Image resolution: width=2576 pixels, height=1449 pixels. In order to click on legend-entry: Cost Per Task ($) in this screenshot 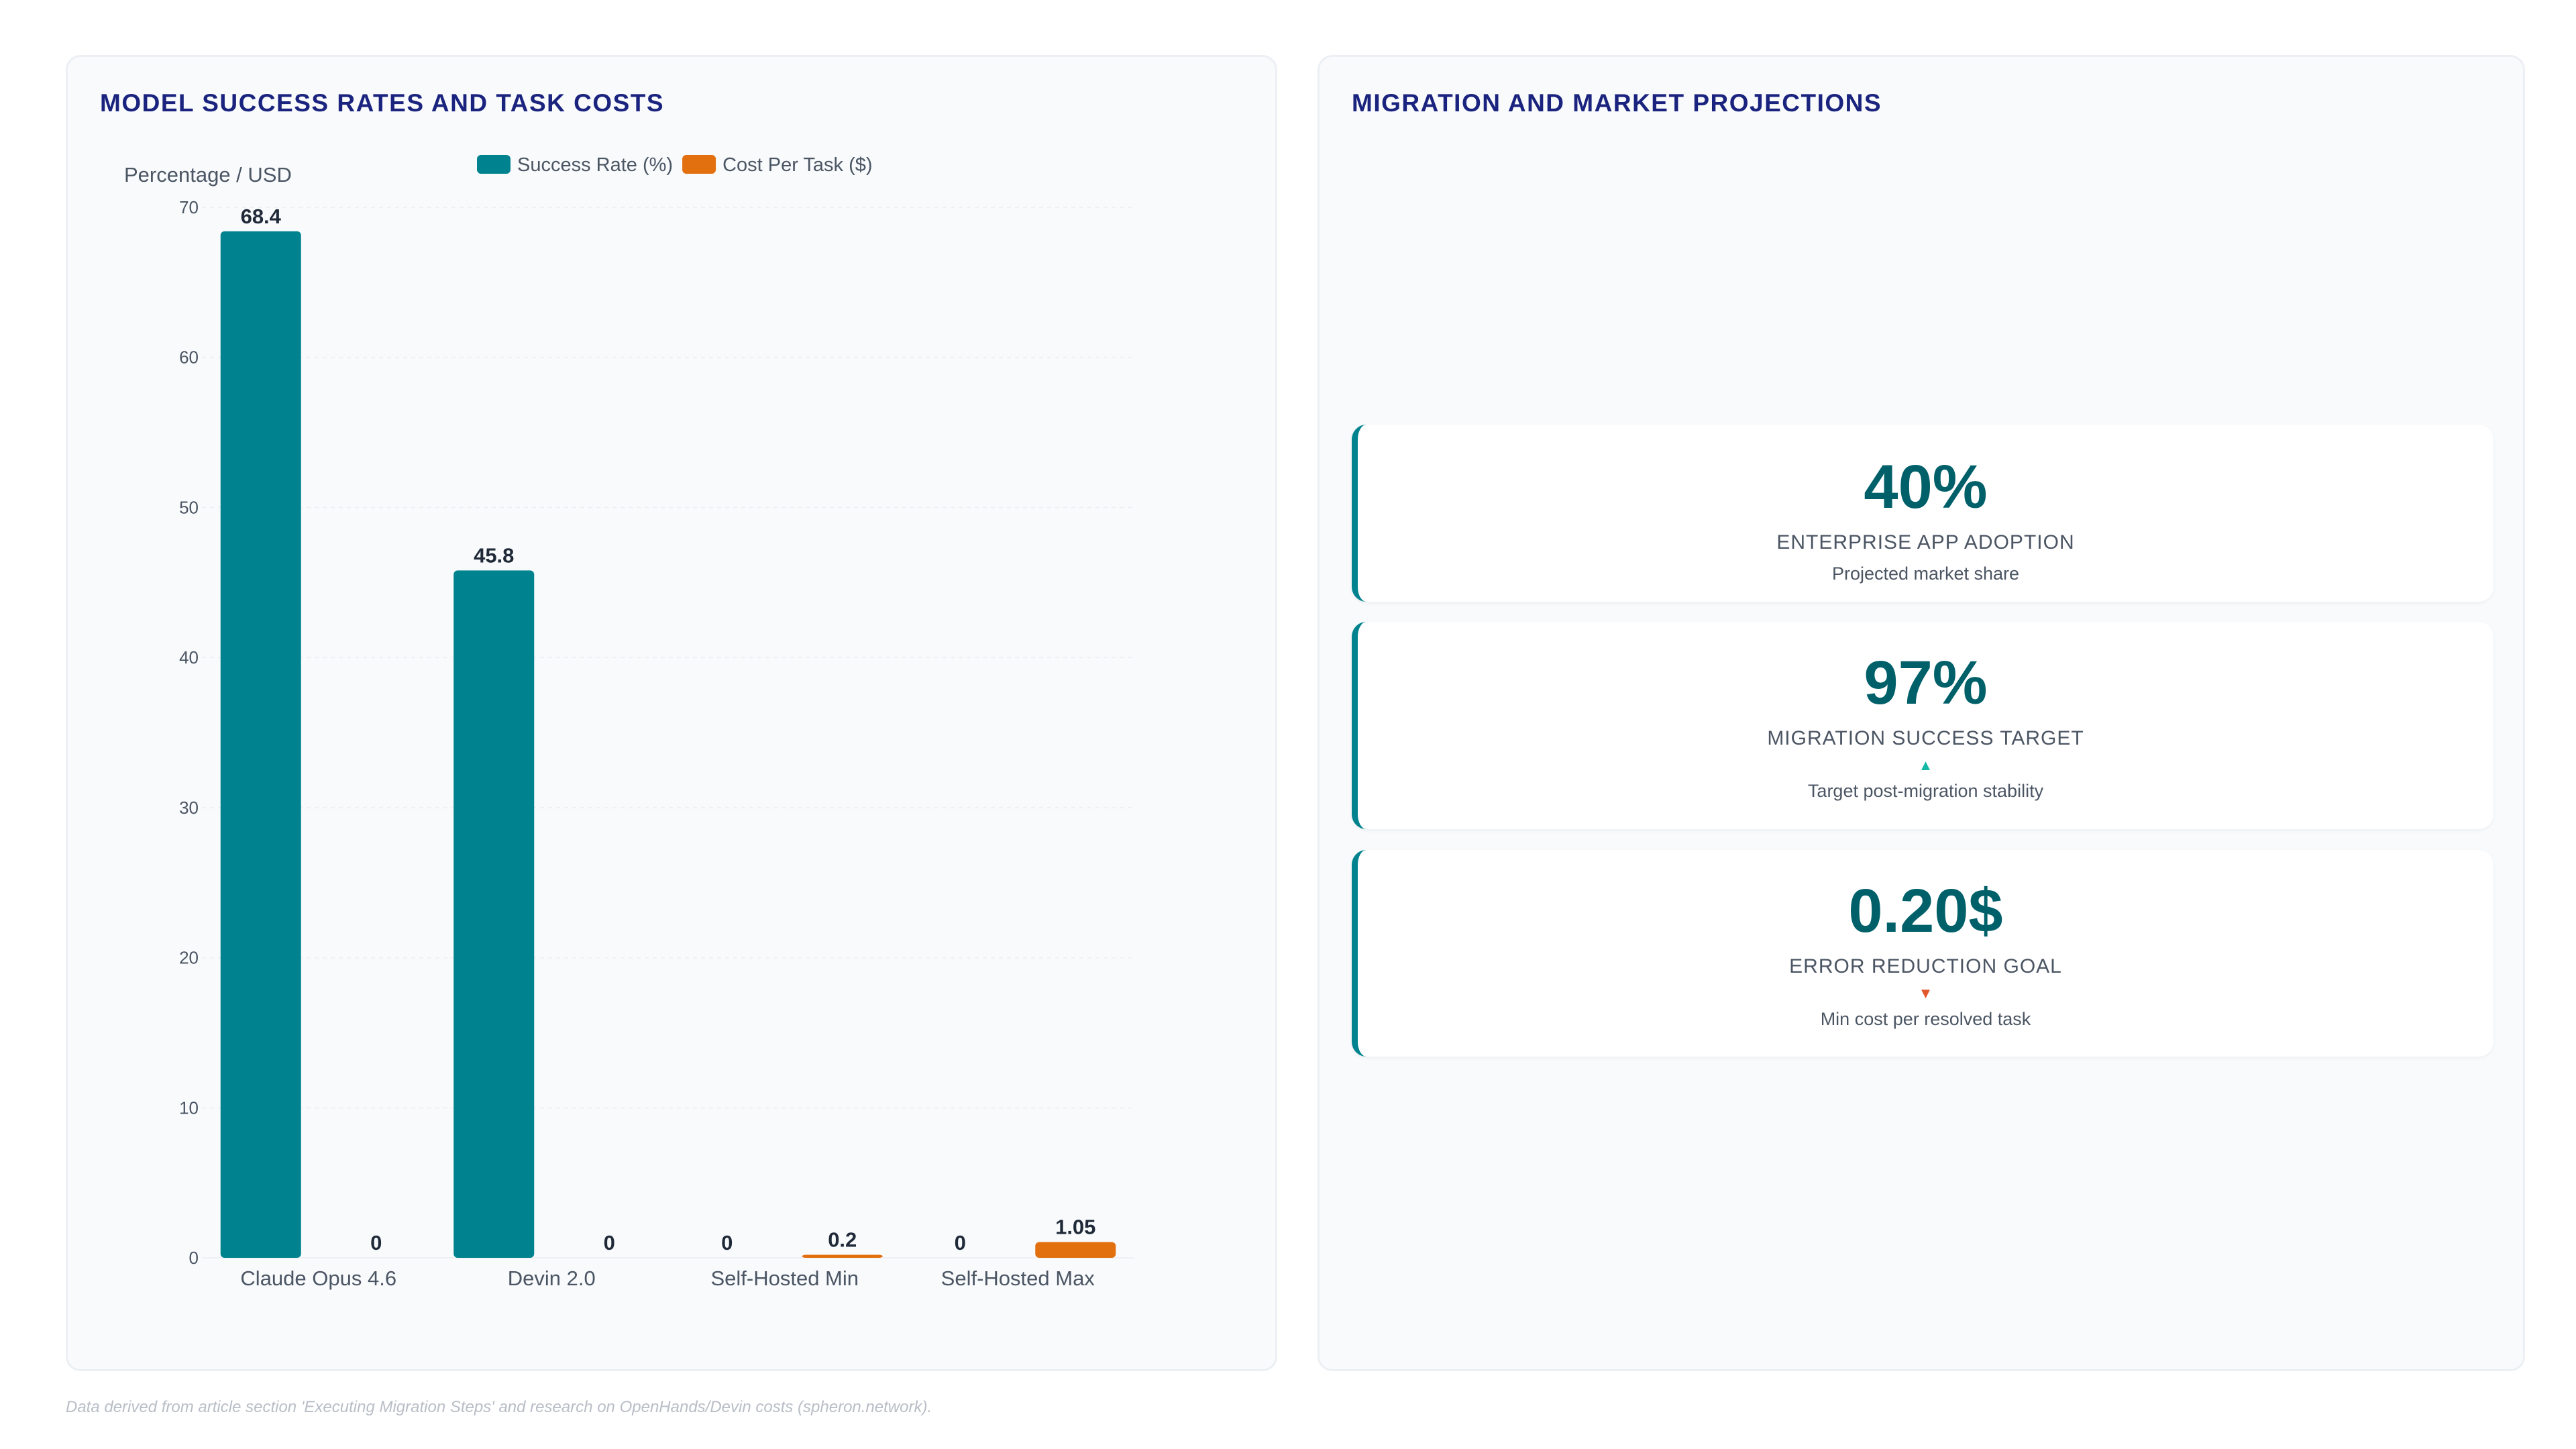, I will do `click(797, 165)`.